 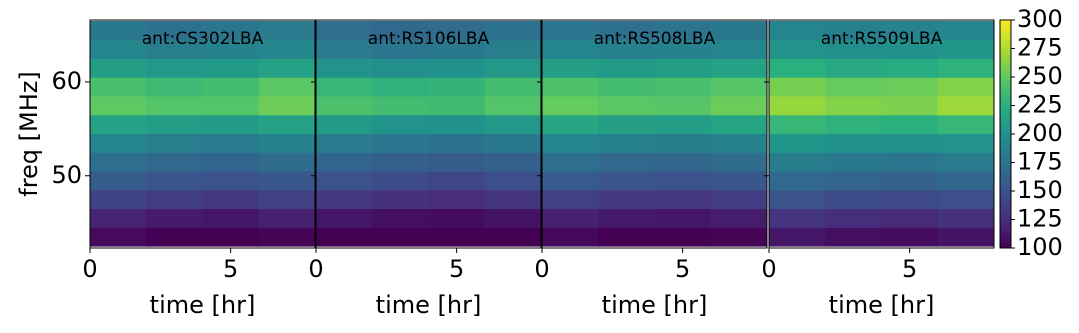 What do you see at coordinates (1040, 162) in the screenshot?
I see `colorbar-tick-label: 175` at bounding box center [1040, 162].